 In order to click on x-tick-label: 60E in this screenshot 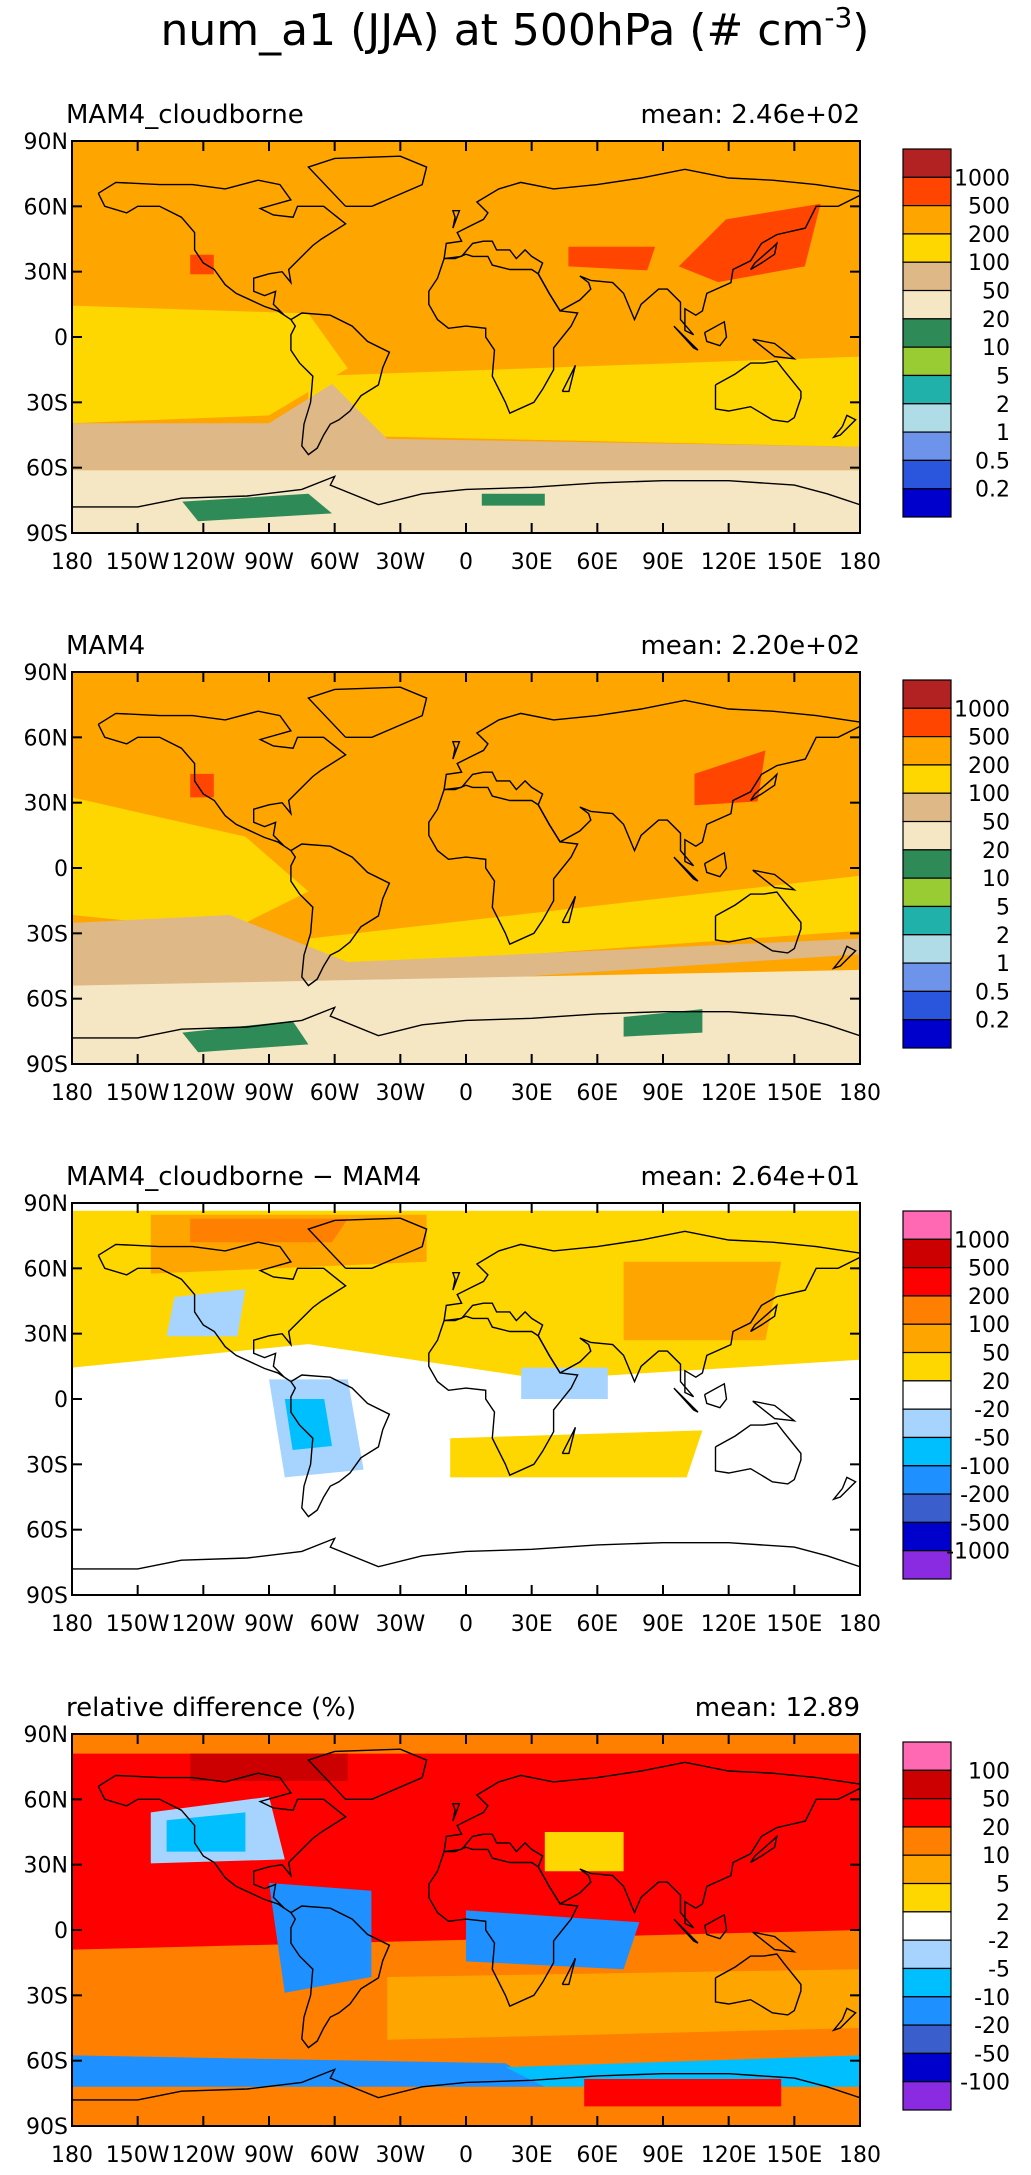, I will do `click(597, 2155)`.